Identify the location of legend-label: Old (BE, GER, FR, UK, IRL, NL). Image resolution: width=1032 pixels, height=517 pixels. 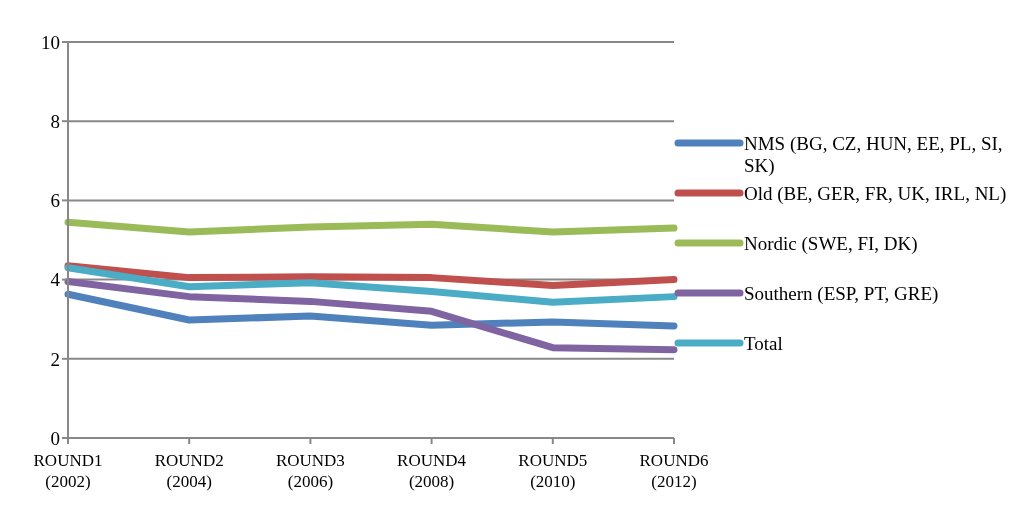
(875, 194).